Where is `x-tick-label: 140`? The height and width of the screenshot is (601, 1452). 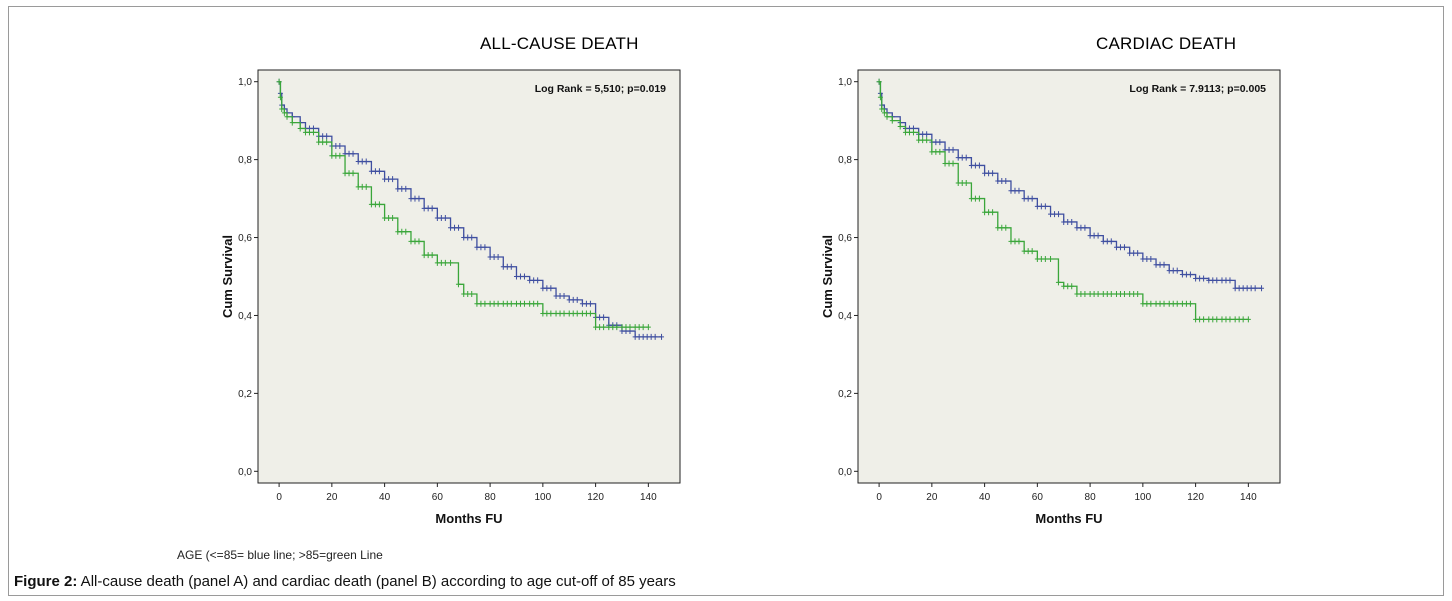
x-tick-label: 140 is located at coordinates (1248, 497).